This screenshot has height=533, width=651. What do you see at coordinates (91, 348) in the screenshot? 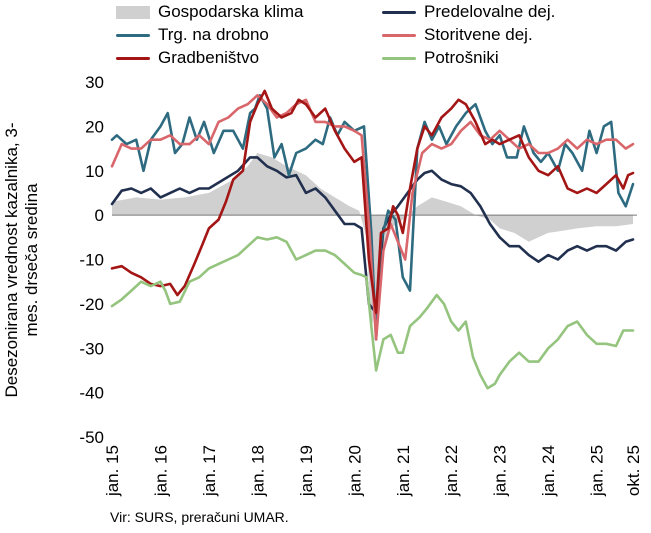
I see `y-tick-label: -30` at bounding box center [91, 348].